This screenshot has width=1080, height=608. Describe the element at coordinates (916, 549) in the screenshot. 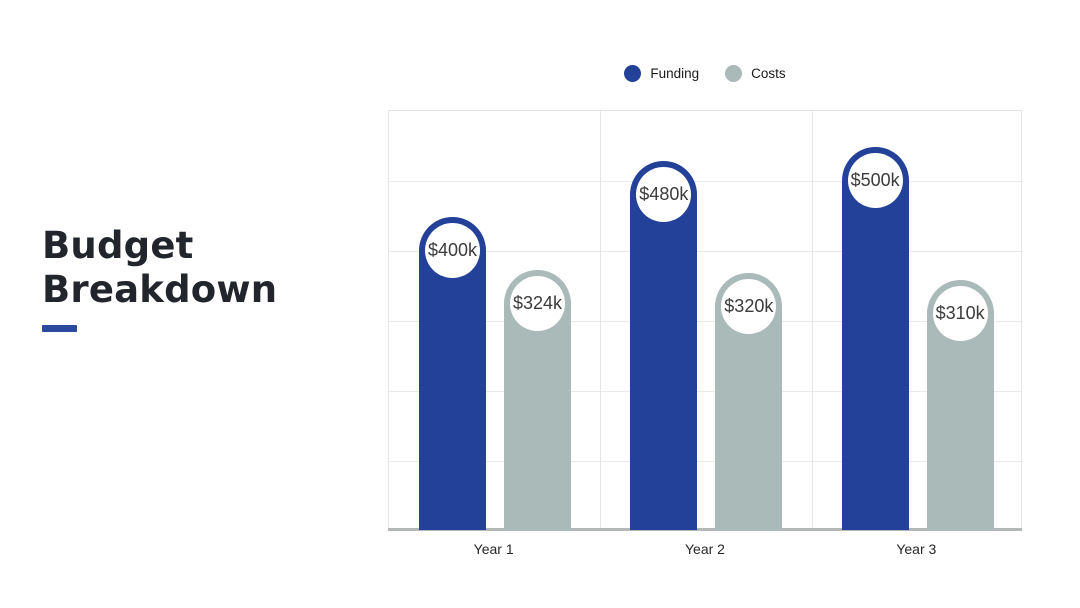

I see `x-axis-label-year-3: Year 3` at that location.